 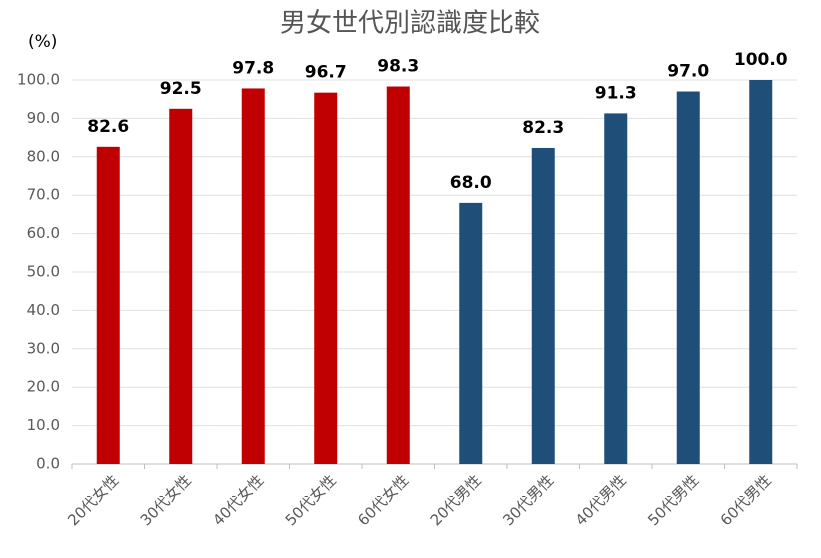 What do you see at coordinates (43, 272) in the screenshot?
I see `y-tick-label: 50.0` at bounding box center [43, 272].